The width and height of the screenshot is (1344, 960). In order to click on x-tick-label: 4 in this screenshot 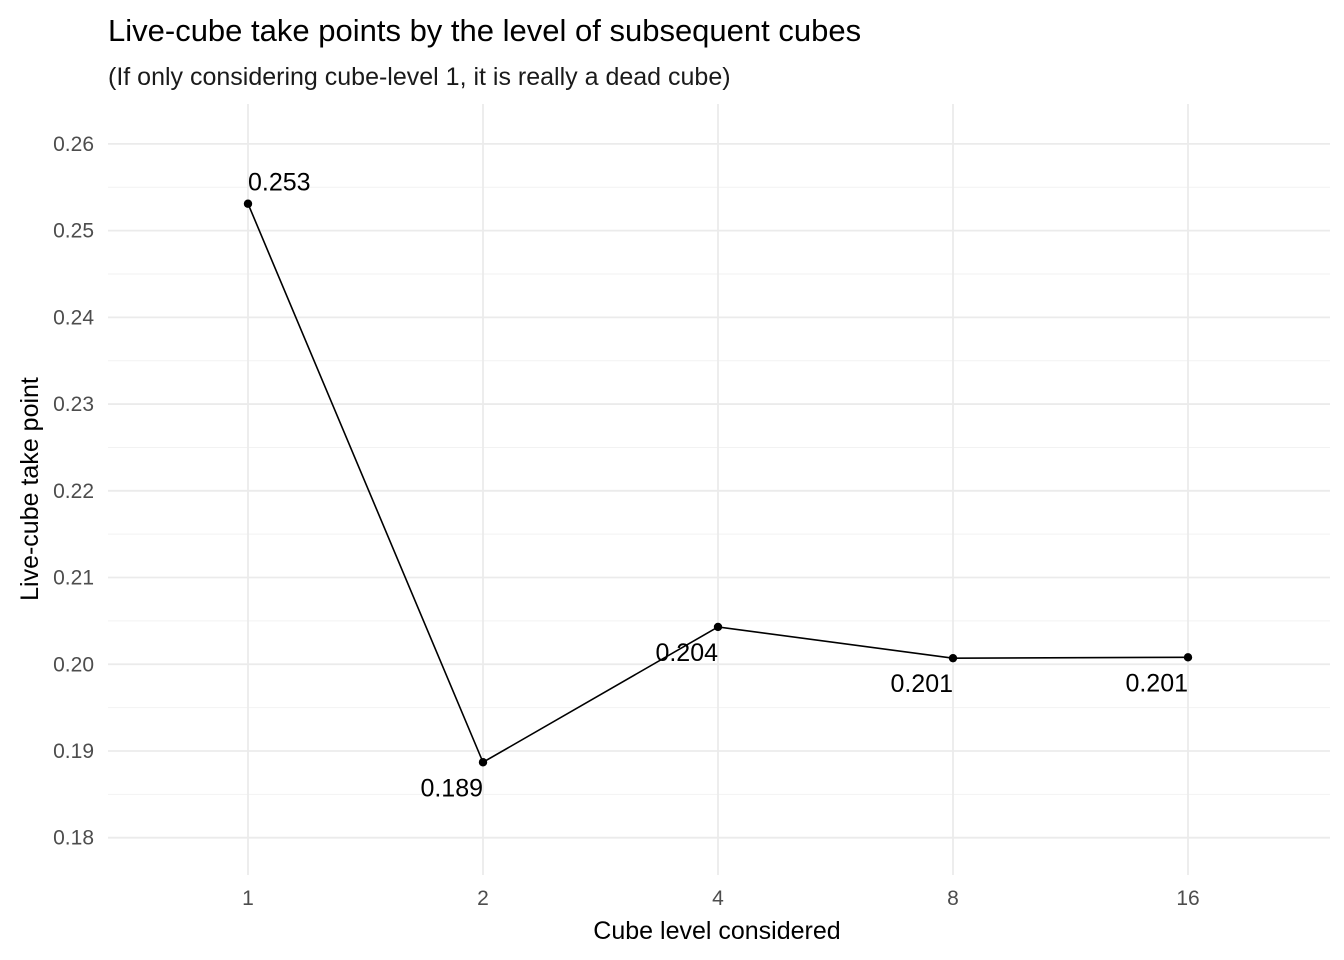, I will do `click(718, 898)`.